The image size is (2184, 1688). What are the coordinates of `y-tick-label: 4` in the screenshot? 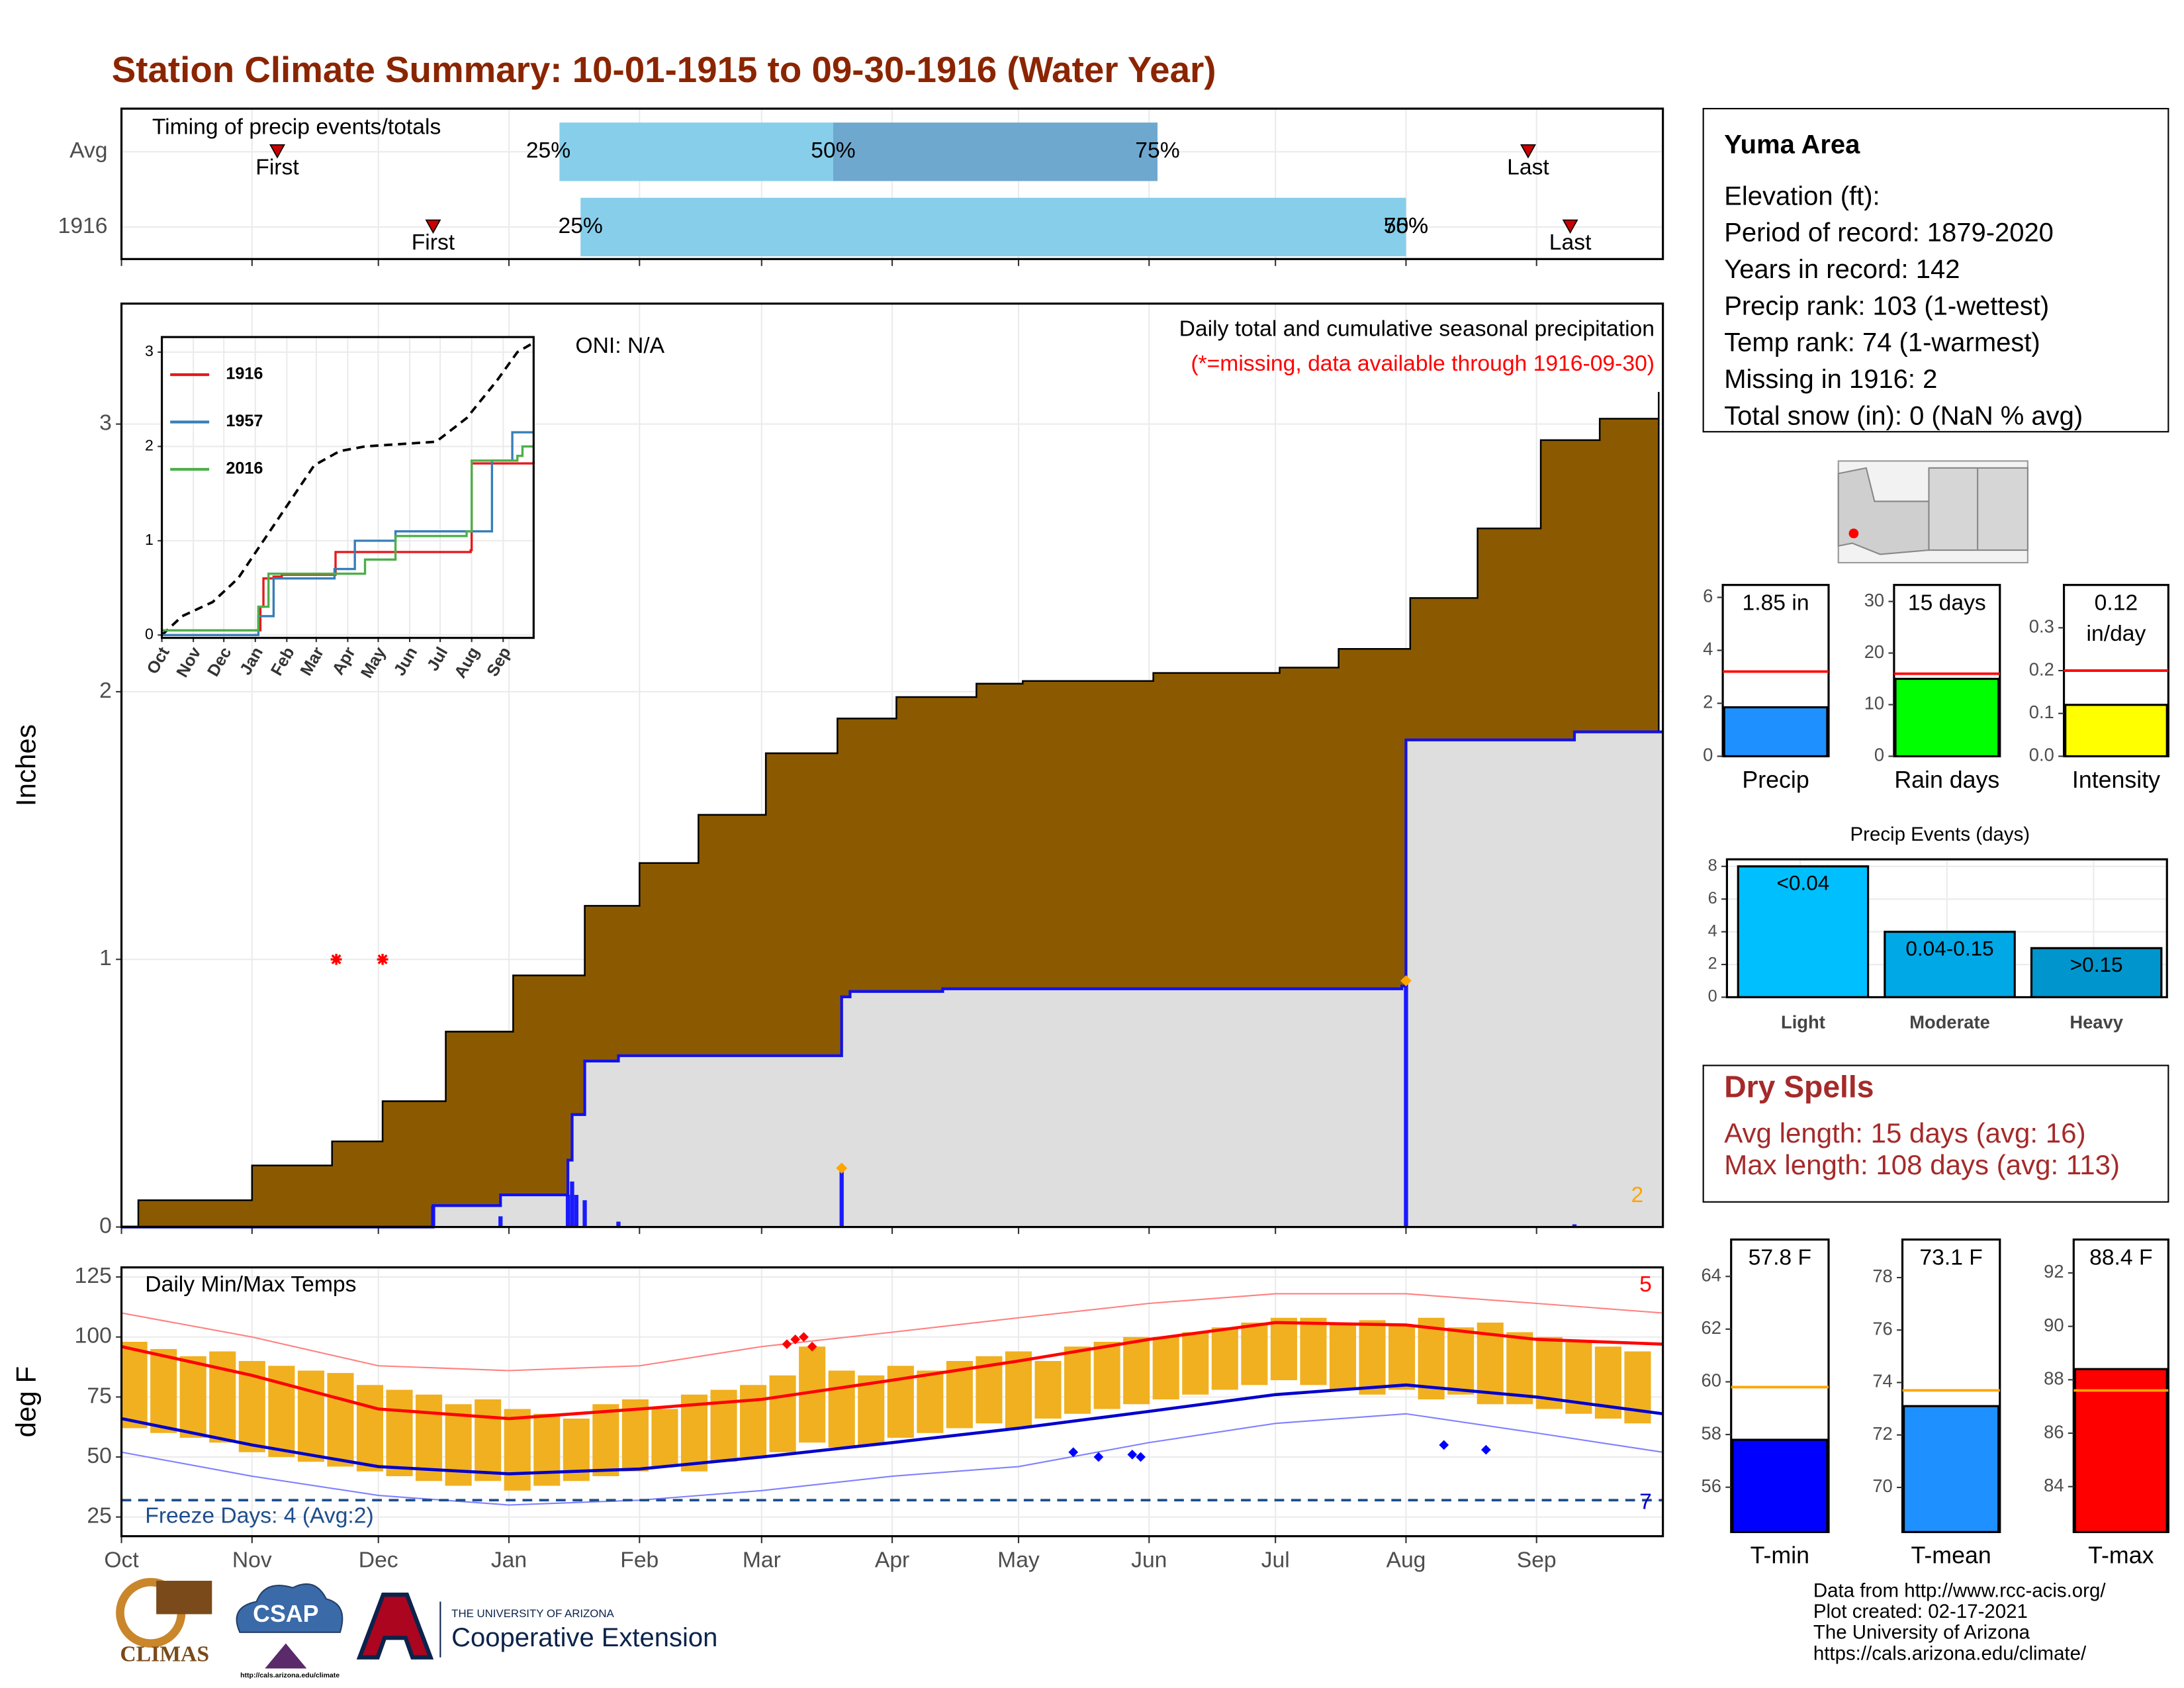 It's located at (1708, 649).